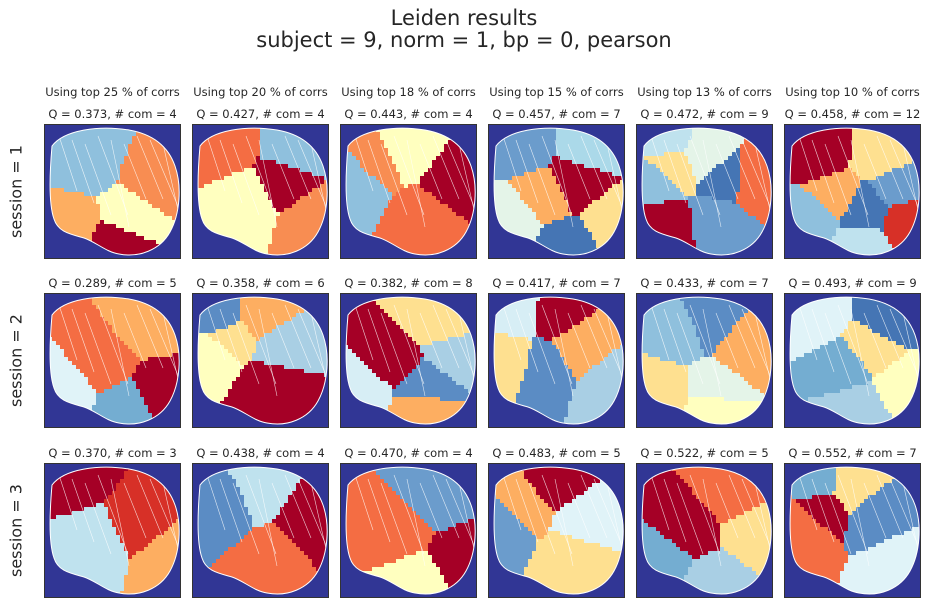 Image resolution: width=928 pixels, height=605 pixels. Describe the element at coordinates (16, 360) in the screenshot. I see `row-label: session = 2` at that location.